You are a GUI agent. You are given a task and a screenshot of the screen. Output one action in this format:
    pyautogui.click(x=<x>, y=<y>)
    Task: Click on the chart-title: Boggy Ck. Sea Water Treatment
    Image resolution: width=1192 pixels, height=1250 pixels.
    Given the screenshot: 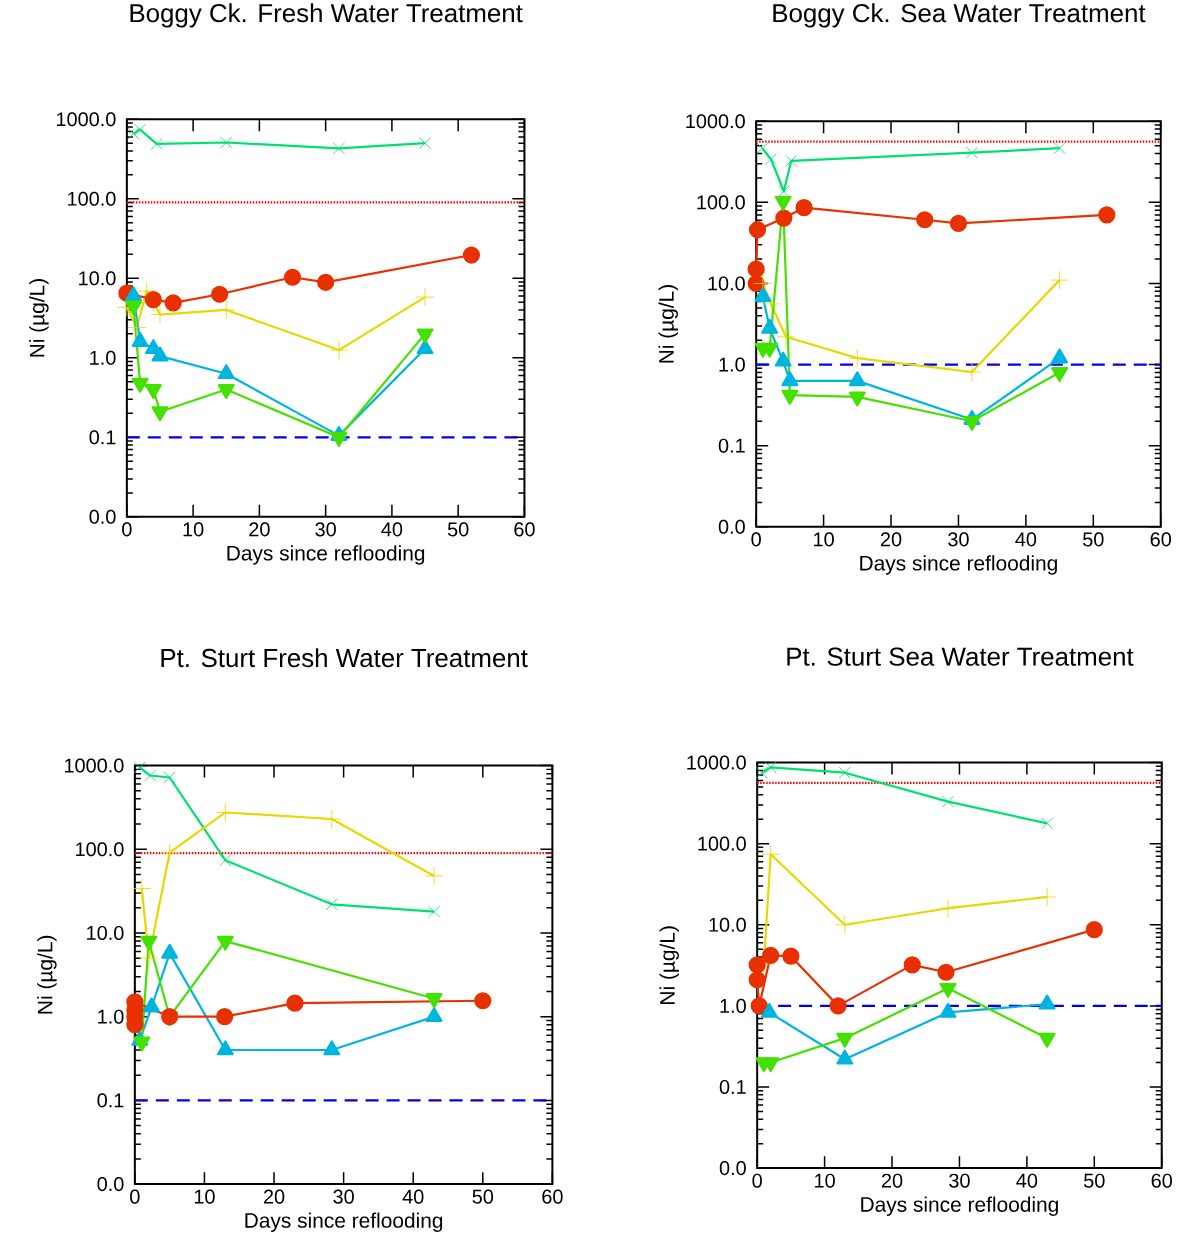 What is the action you would take?
    pyautogui.click(x=959, y=15)
    